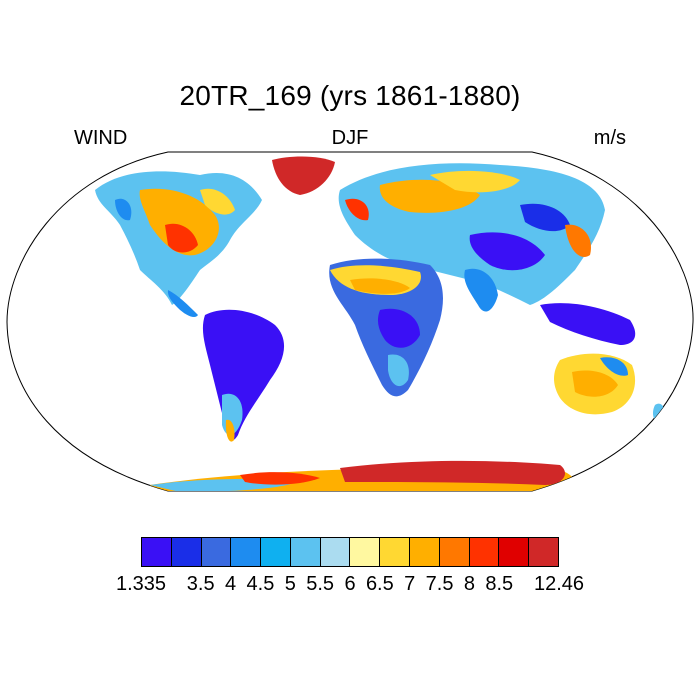  Describe the element at coordinates (588, 324) in the screenshot. I see `landmass-maritime-asia` at that location.